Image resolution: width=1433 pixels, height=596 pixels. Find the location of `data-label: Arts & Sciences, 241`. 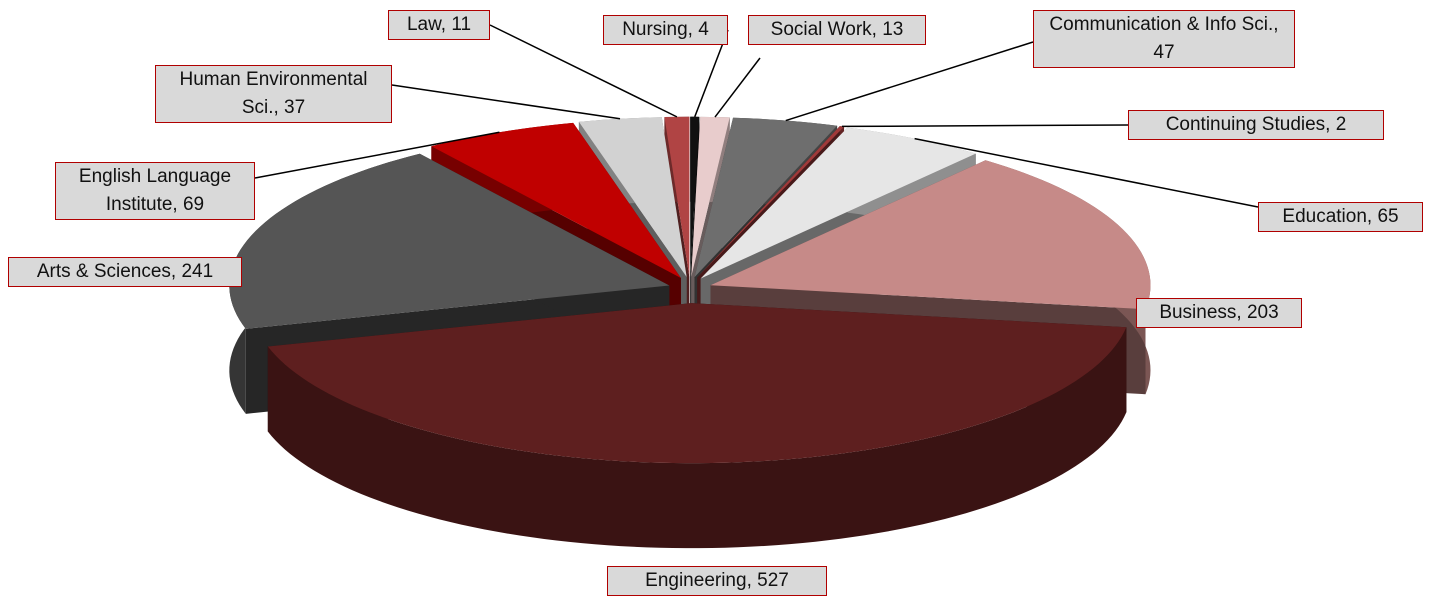

data-label: Arts & Sciences, 241 is located at coordinates (125, 272).